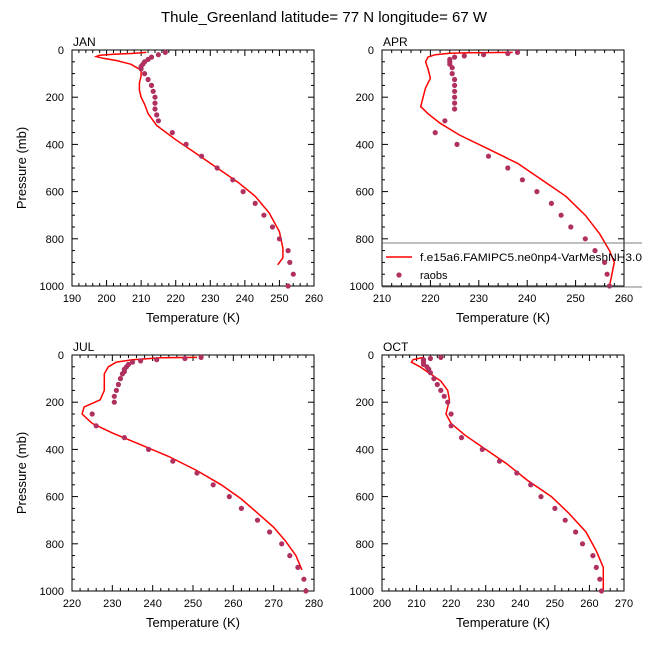  Describe the element at coordinates (382, 299) in the screenshot. I see `x-tick-label: 210` at that location.